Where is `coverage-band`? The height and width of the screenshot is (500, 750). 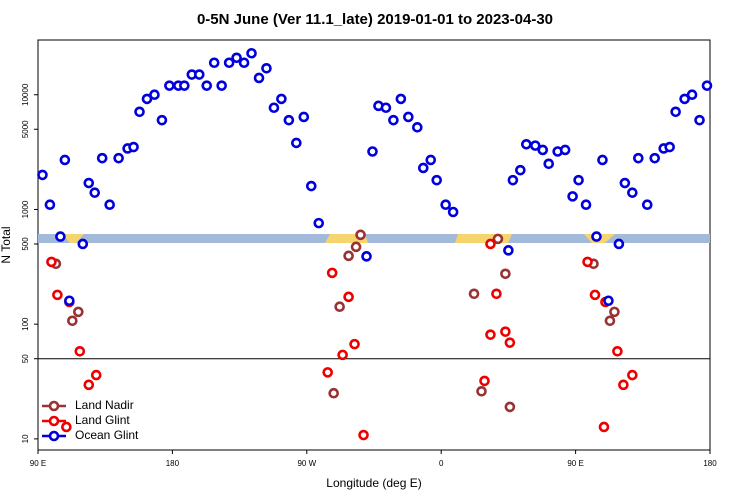
coverage-band is located at coordinates (374, 238).